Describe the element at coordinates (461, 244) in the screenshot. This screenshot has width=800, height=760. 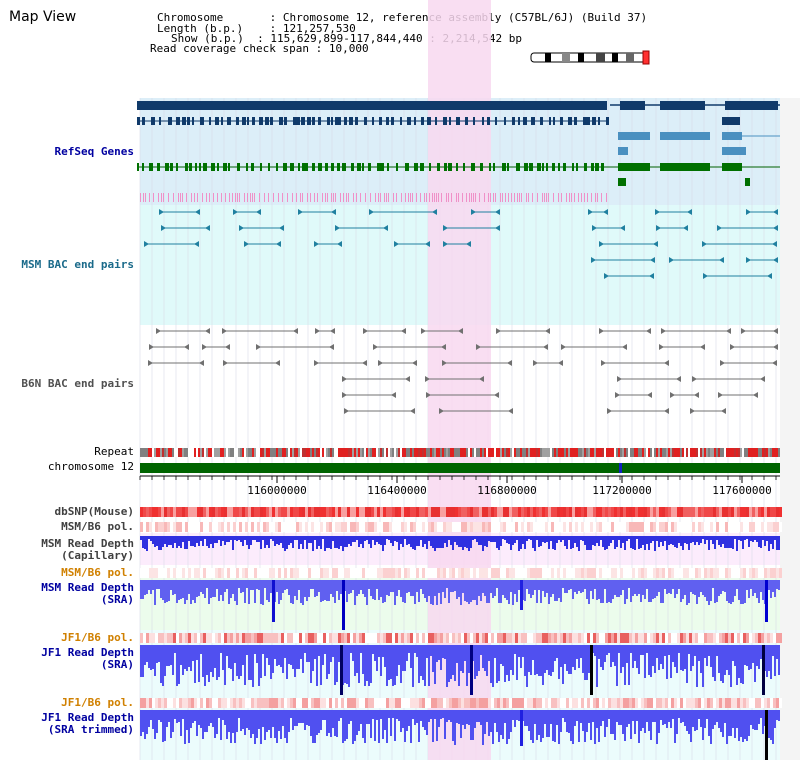
I see `msm-bac-end-pairs-track` at that location.